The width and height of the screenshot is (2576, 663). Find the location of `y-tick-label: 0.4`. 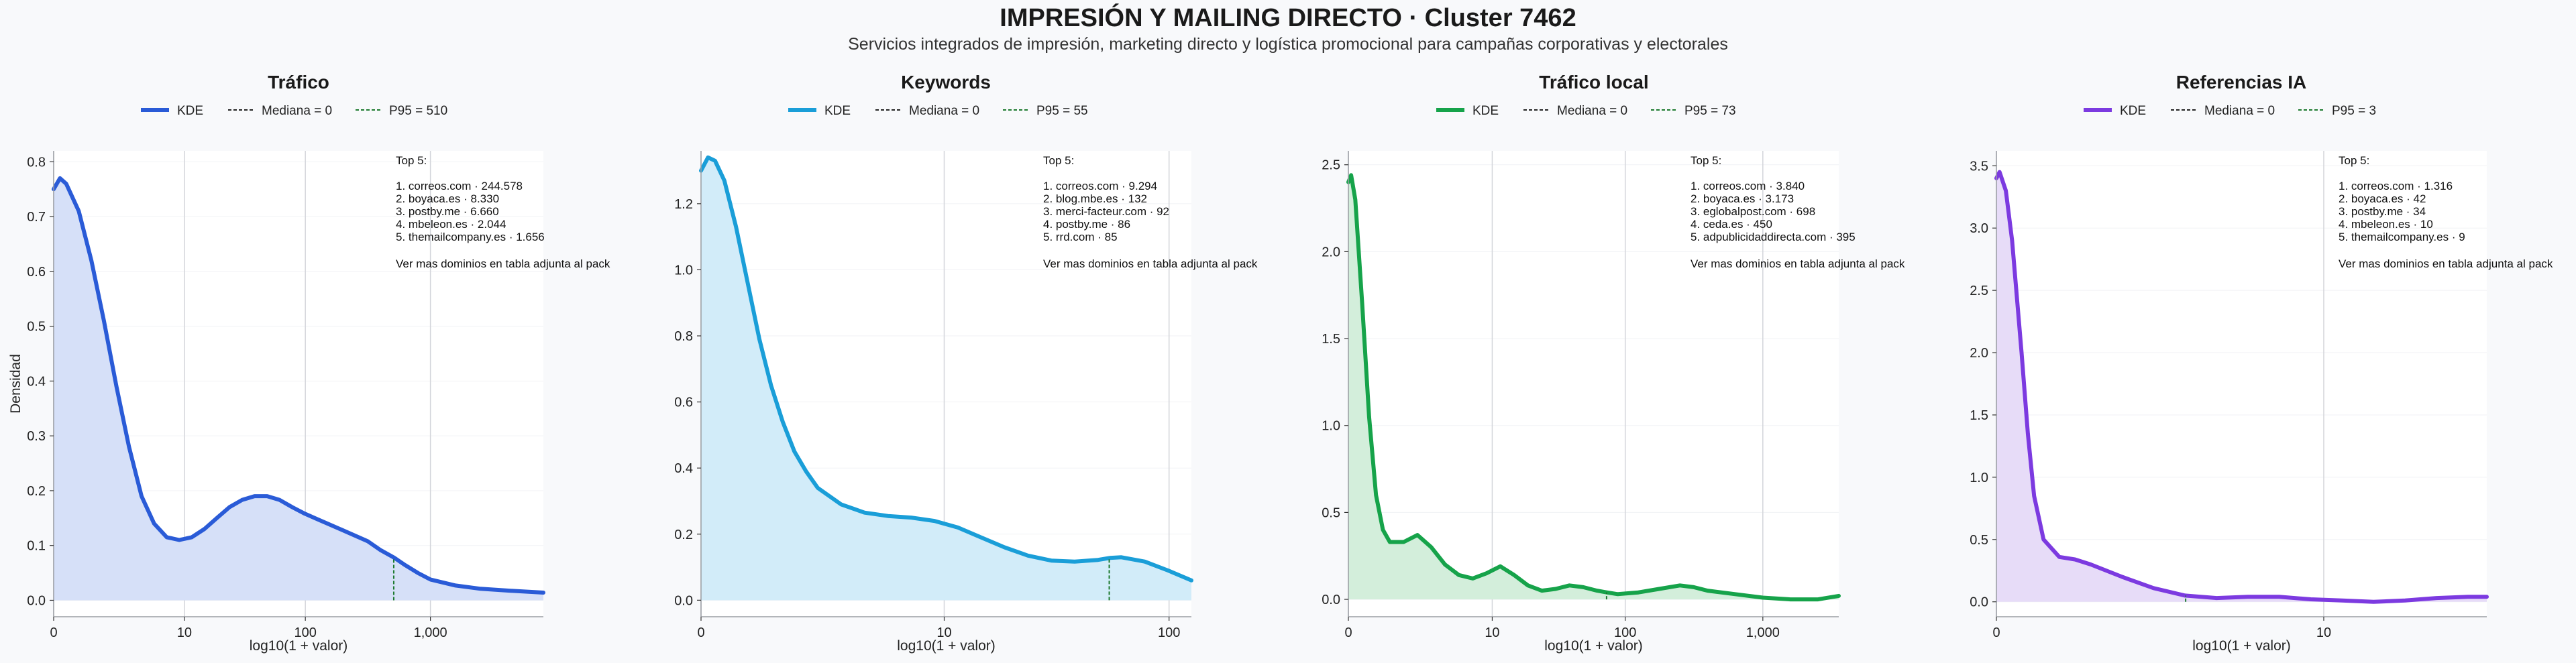

y-tick-label: 0.4 is located at coordinates (36, 381).